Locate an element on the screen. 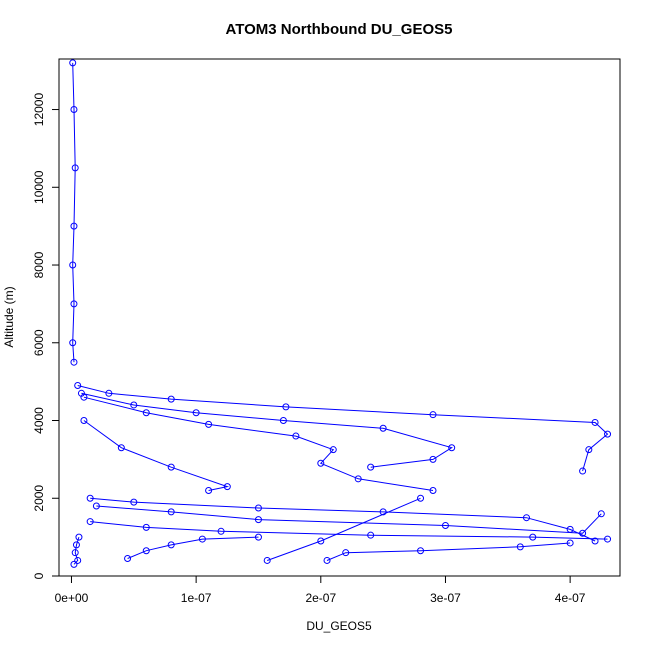  y-tick-label: 6000 is located at coordinates (39, 342).